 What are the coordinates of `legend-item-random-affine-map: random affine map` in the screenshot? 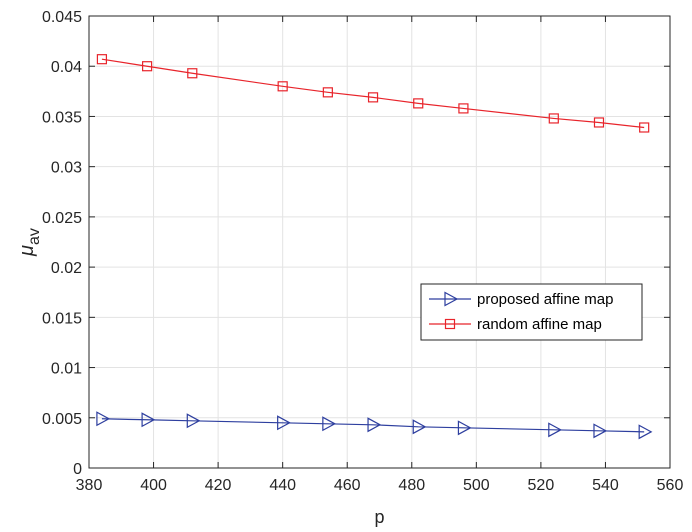 It's located at (515, 324).